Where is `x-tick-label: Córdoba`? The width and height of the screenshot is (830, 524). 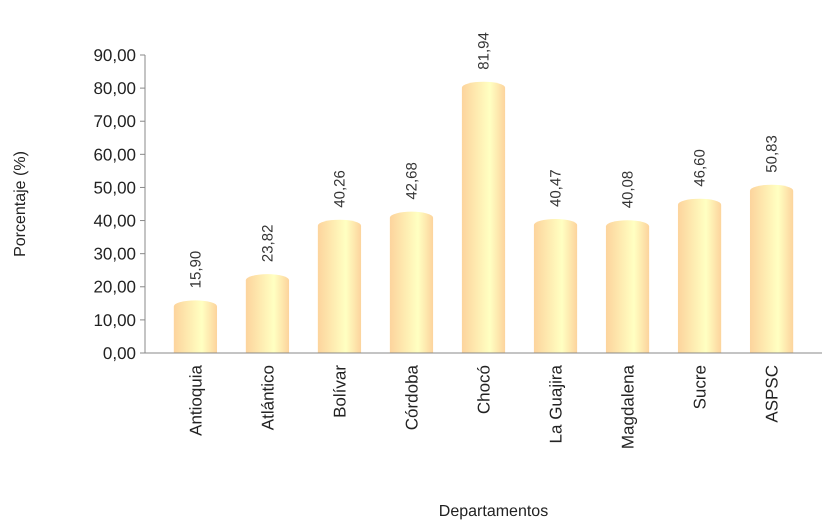
x-tick-label: Córdoba is located at coordinates (412, 397).